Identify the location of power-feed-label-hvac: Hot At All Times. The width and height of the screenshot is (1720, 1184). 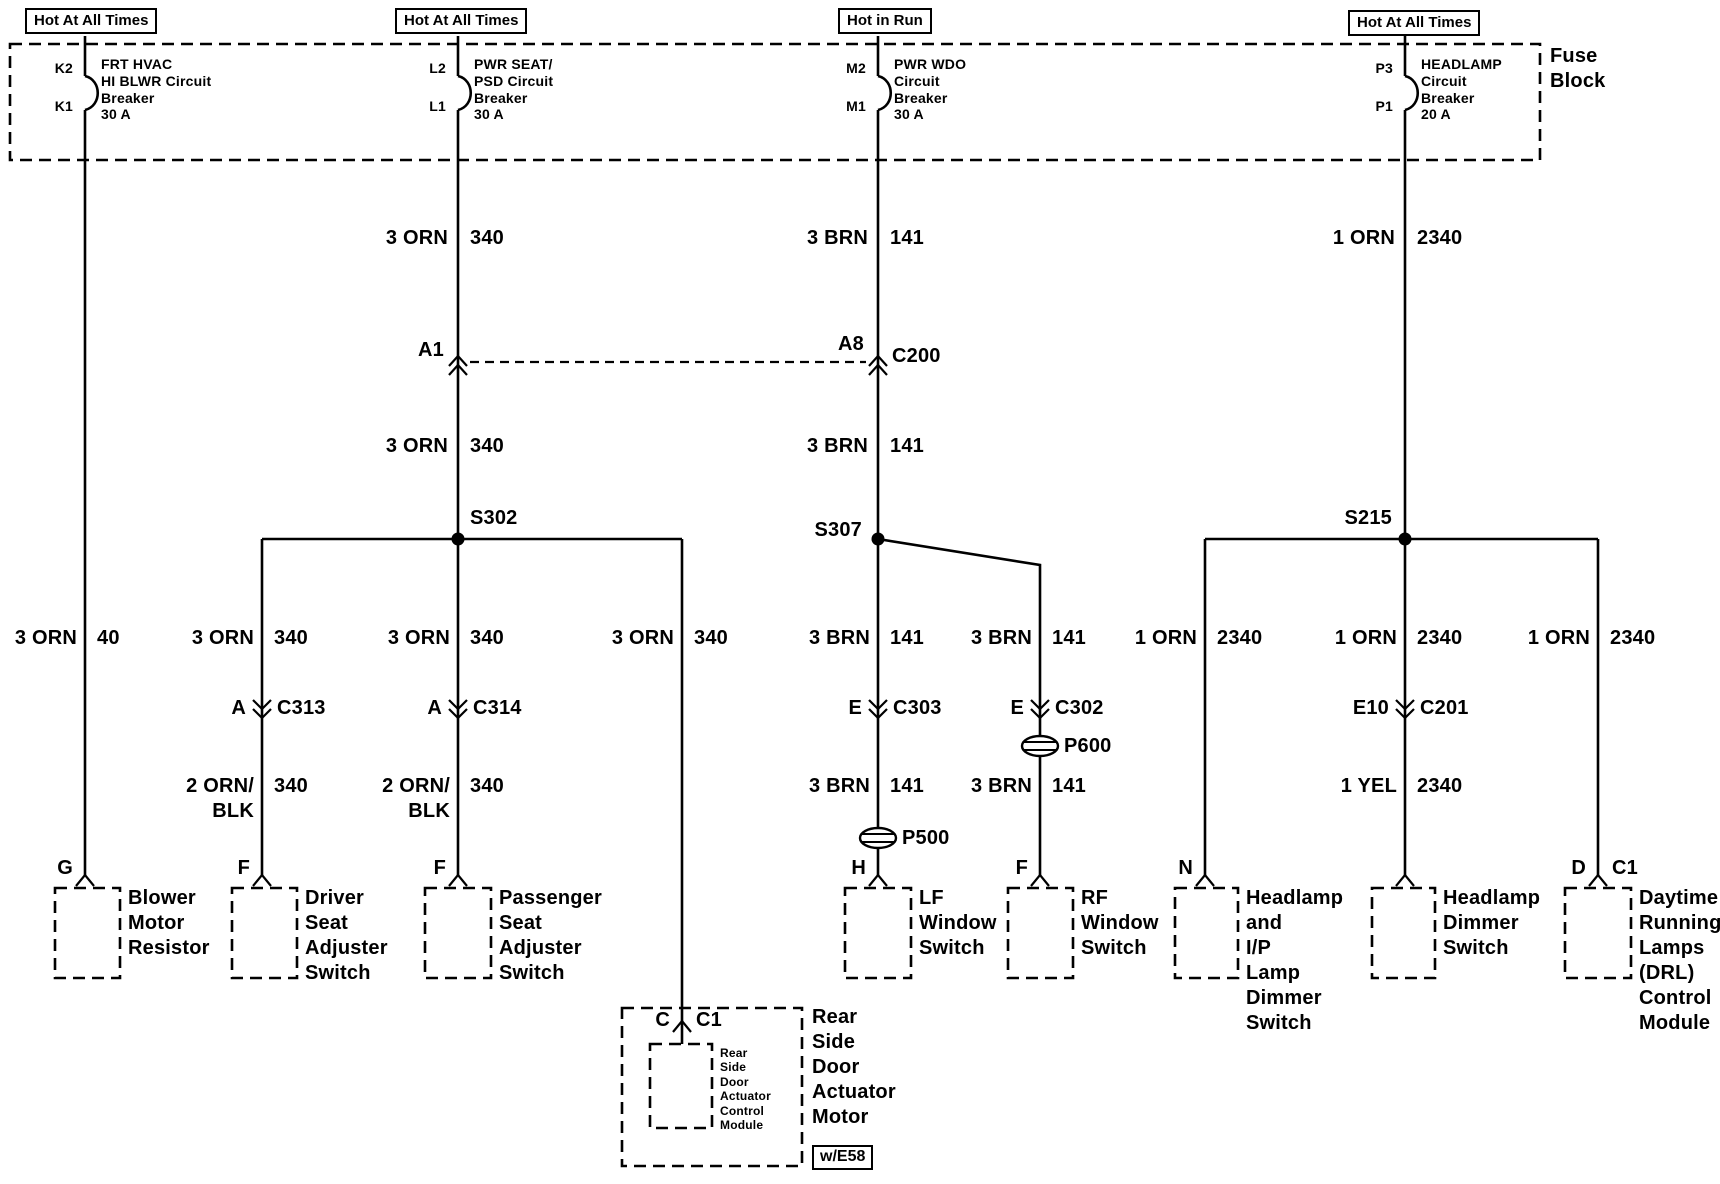
(91, 21).